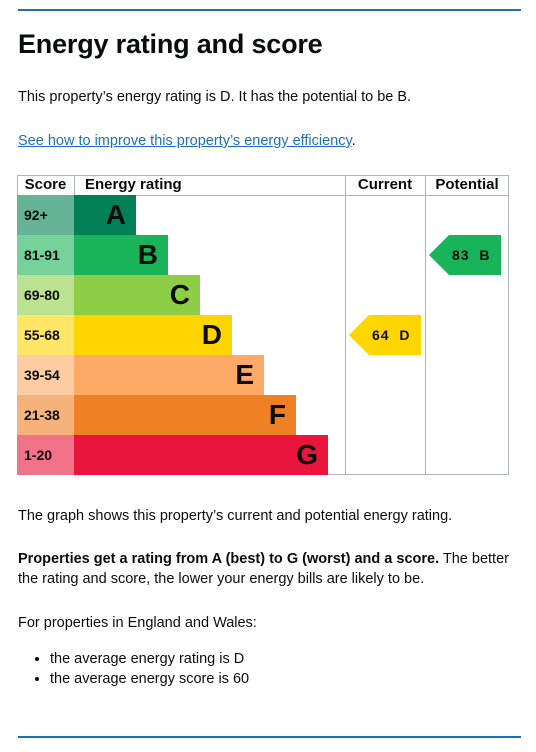 This screenshot has width=536, height=752. What do you see at coordinates (45, 335) in the screenshot?
I see `band-score-d: 55-68` at bounding box center [45, 335].